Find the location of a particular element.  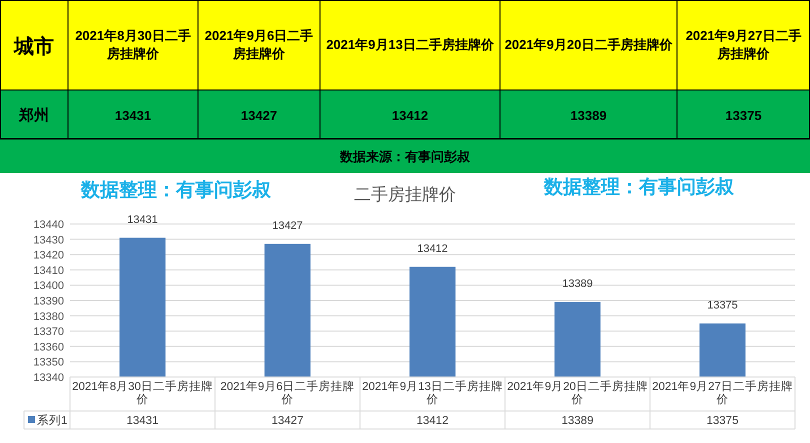

data-label: 13389 is located at coordinates (588, 115).